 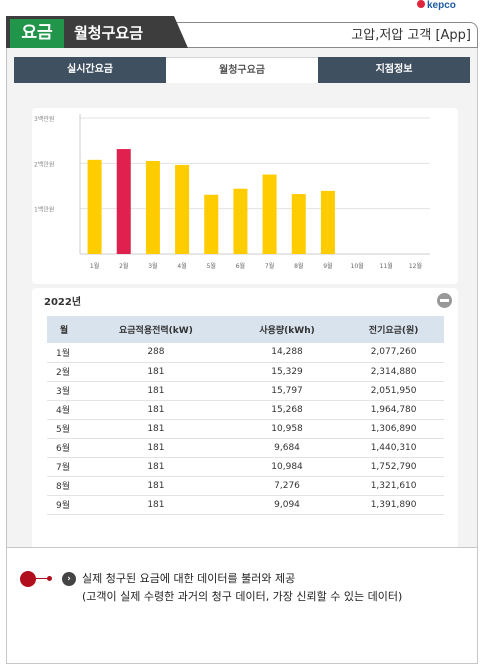 What do you see at coordinates (63, 302) in the screenshot?
I see `year-label: 2022년` at bounding box center [63, 302].